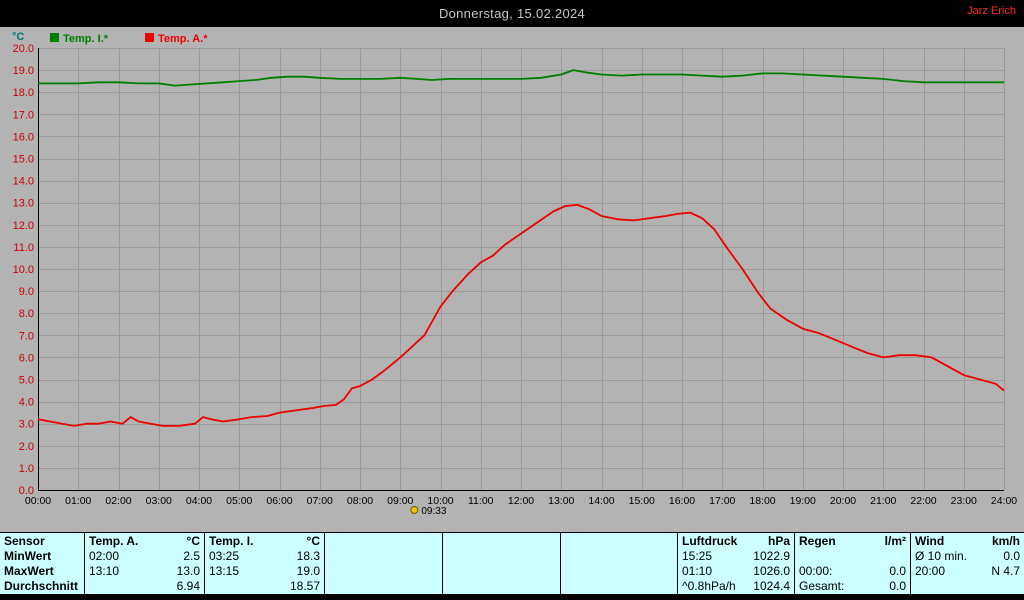 Image resolution: width=1024 pixels, height=600 pixels. I want to click on stats-corner-label: Sensor, so click(42, 541).